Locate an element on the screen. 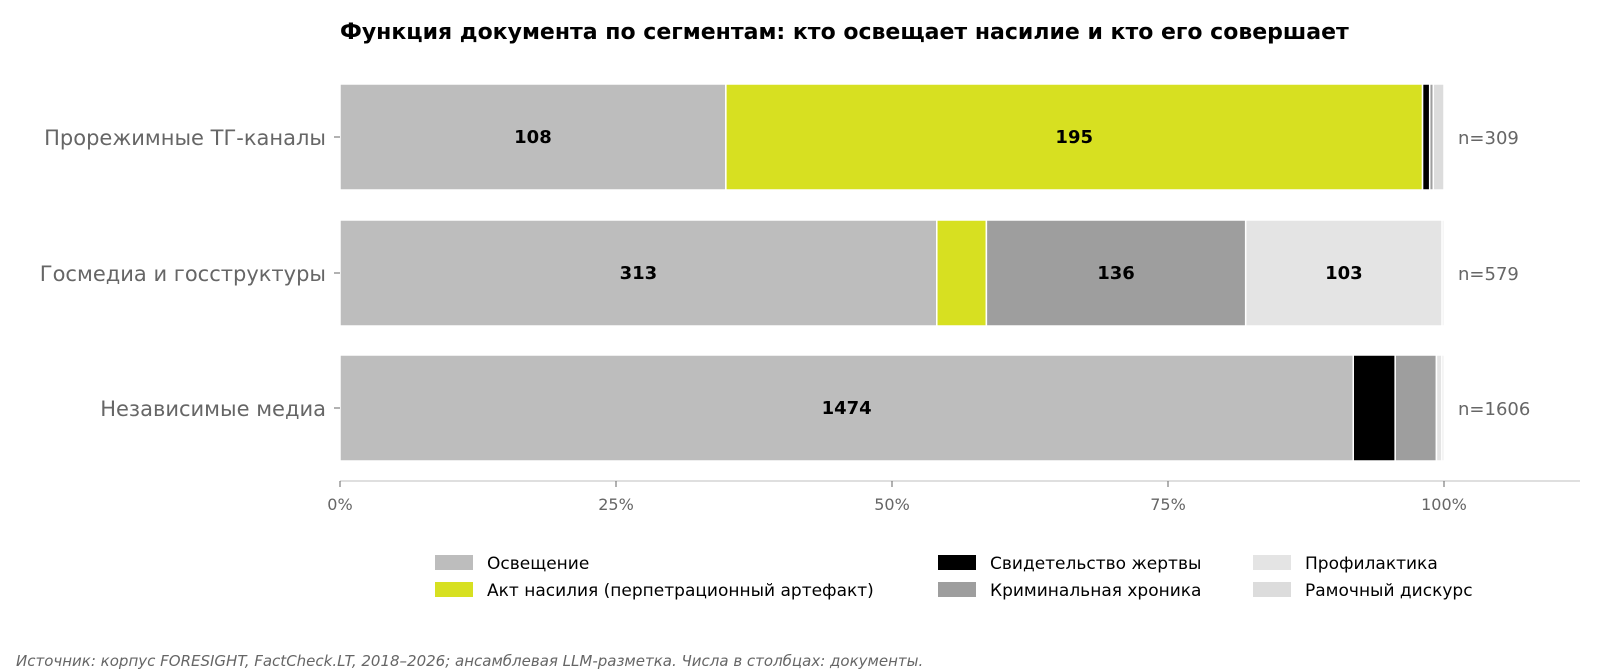 This screenshot has width=1600, height=669. x-tick-label: 25% is located at coordinates (616, 504).